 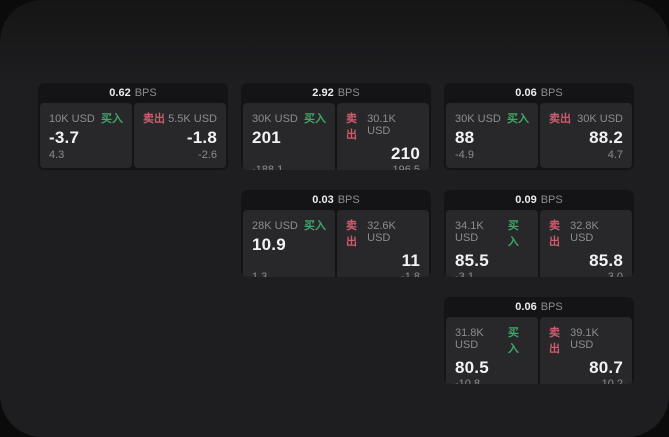 I want to click on card-header: 0.62 BPS, so click(x=133, y=93).